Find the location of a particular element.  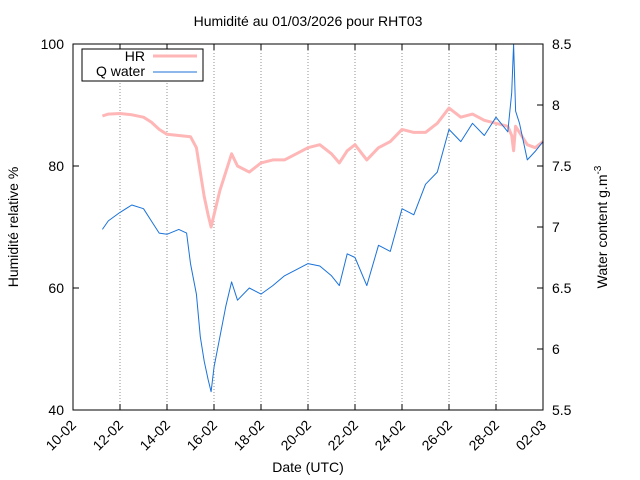

y-tick-label: 40 is located at coordinates (56, 410).